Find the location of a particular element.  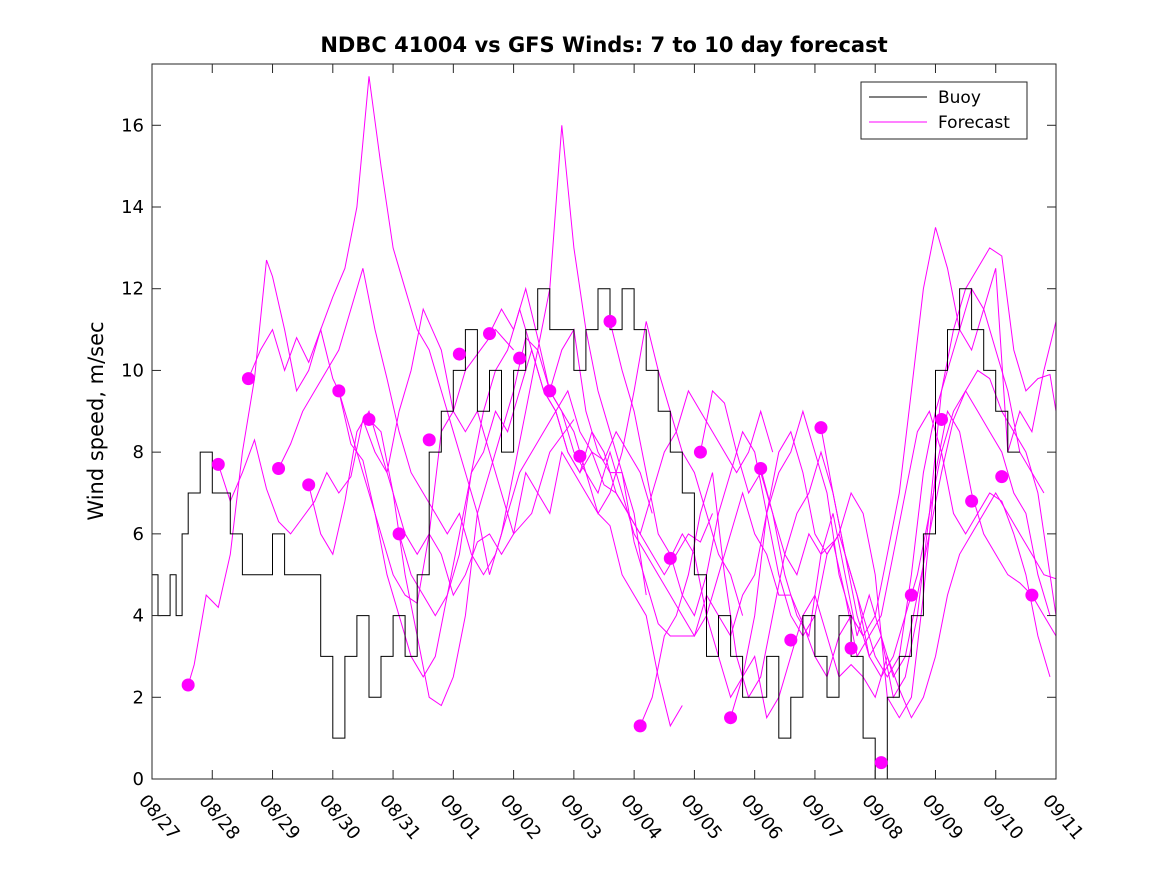

y-tick-label: 10 is located at coordinates (132, 370).